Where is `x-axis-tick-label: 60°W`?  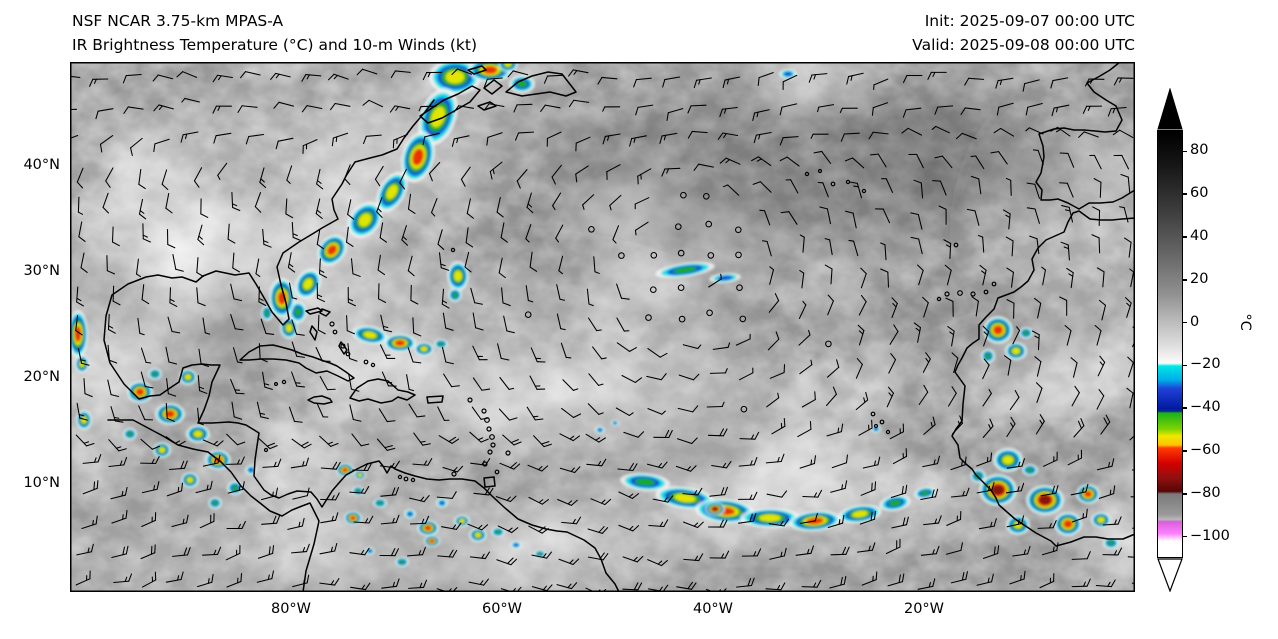 x-axis-tick-label: 60°W is located at coordinates (502, 609).